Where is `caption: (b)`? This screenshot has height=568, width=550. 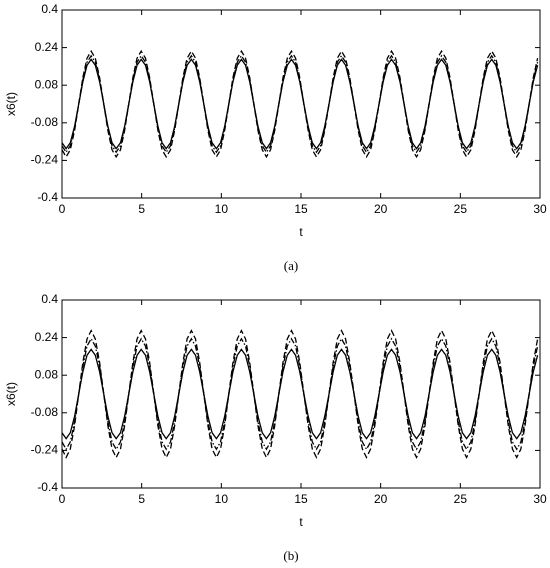
caption: (b) is located at coordinates (290, 555).